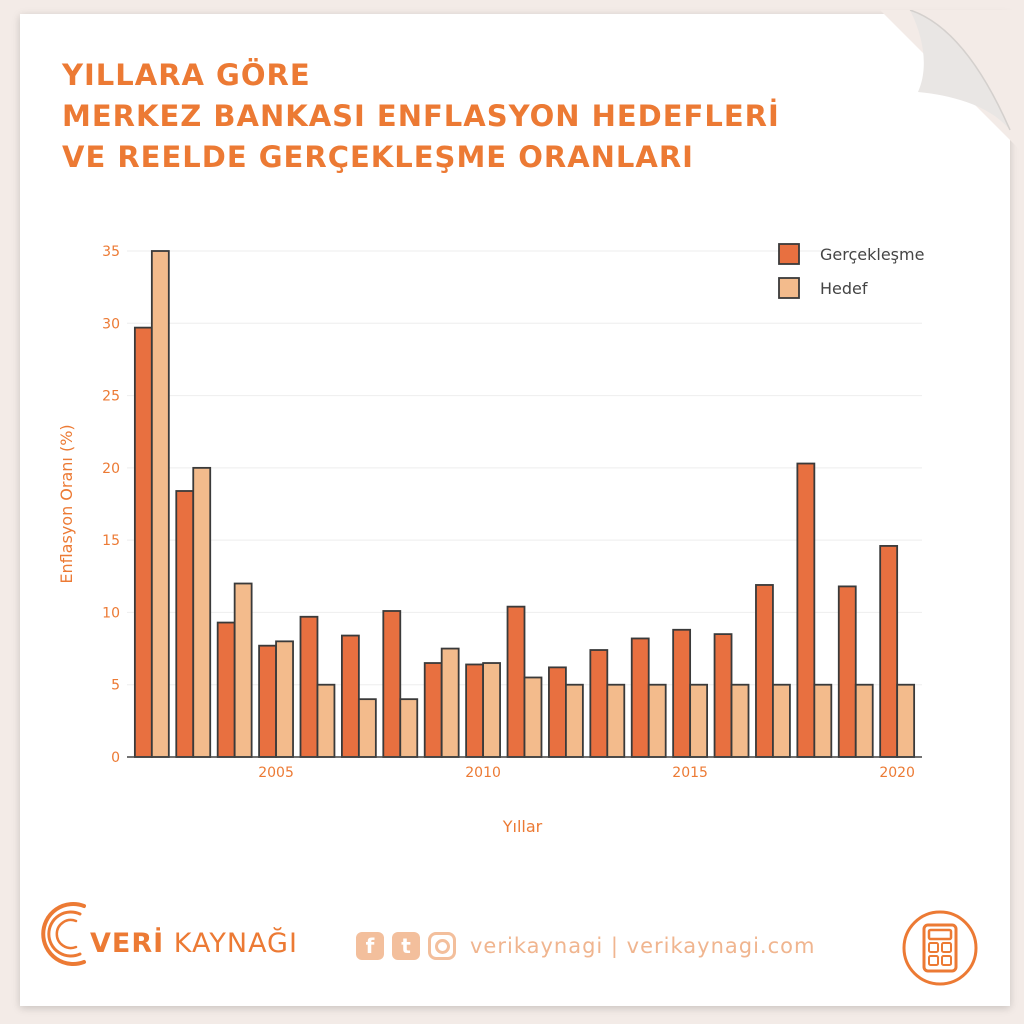 This screenshot has height=1024, width=1024. What do you see at coordinates (127, 943) in the screenshot?
I see `brand-name-prefix: VERİ` at bounding box center [127, 943].